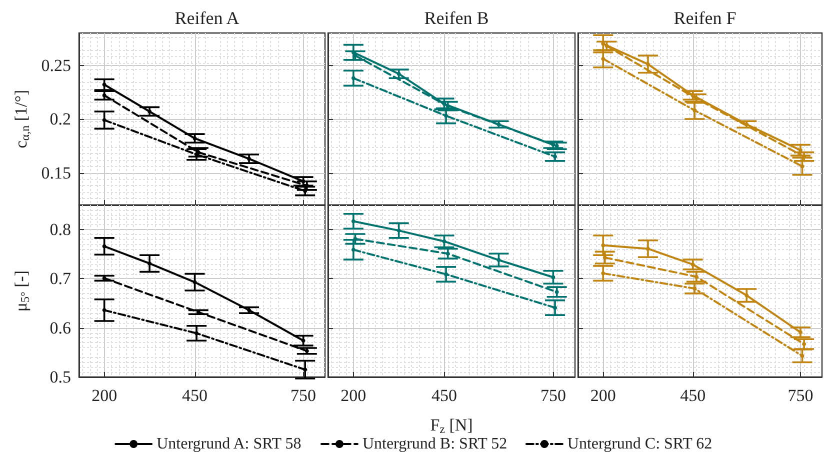  What do you see at coordinates (456, 18) in the screenshot?
I see `chart-title: Reifen B` at bounding box center [456, 18].